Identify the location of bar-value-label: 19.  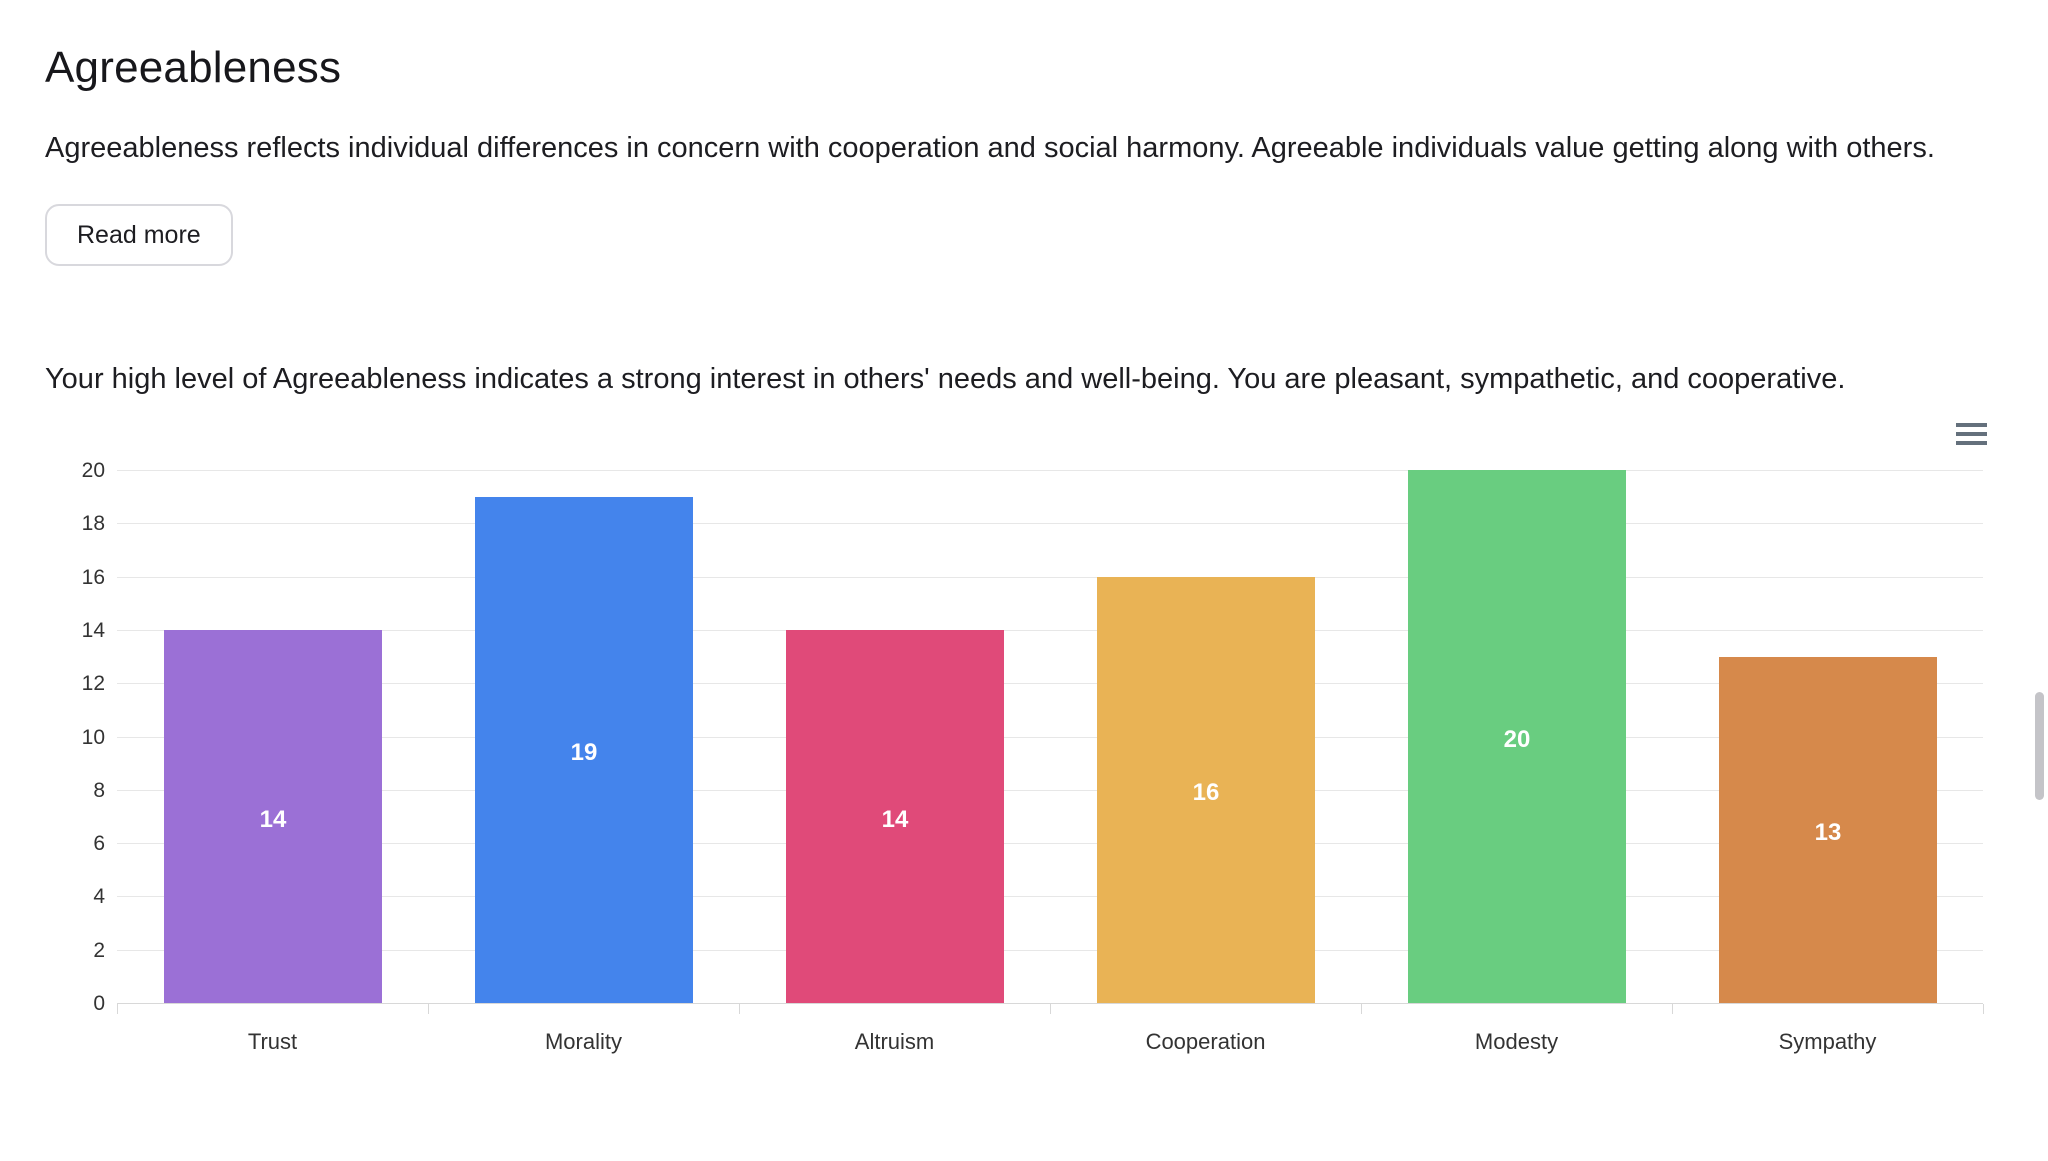
(584, 752).